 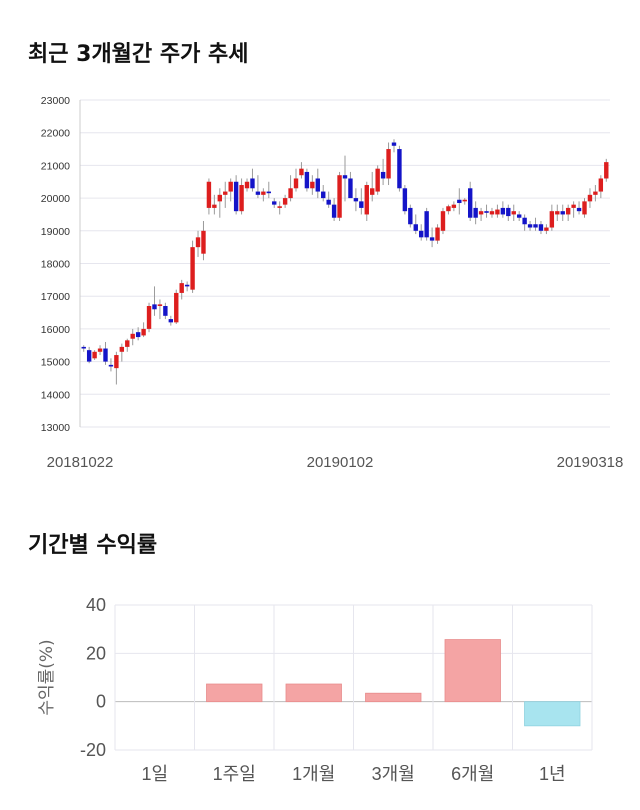 What do you see at coordinates (55, 101) in the screenshot?
I see `price-y-tick-label: 23000` at bounding box center [55, 101].